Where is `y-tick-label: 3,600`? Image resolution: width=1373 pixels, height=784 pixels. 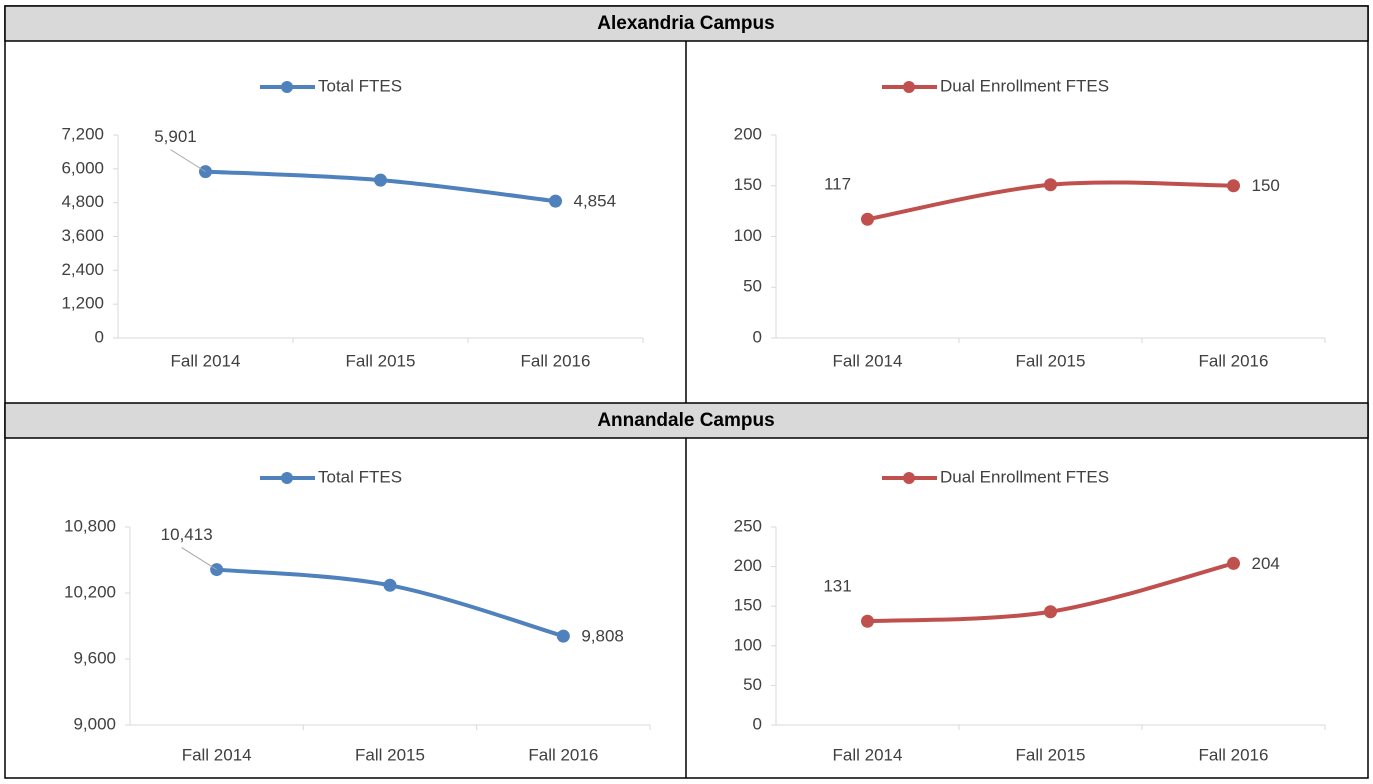
y-tick-label: 3,600 is located at coordinates (82, 235).